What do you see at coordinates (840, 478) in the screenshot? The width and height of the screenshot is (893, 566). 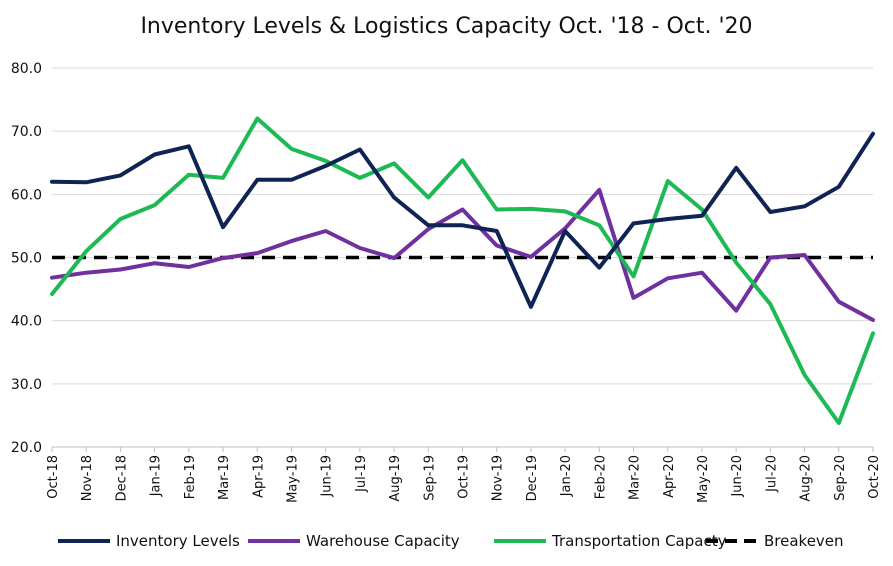 I see `x-tick-label: Sep-20` at bounding box center [840, 478].